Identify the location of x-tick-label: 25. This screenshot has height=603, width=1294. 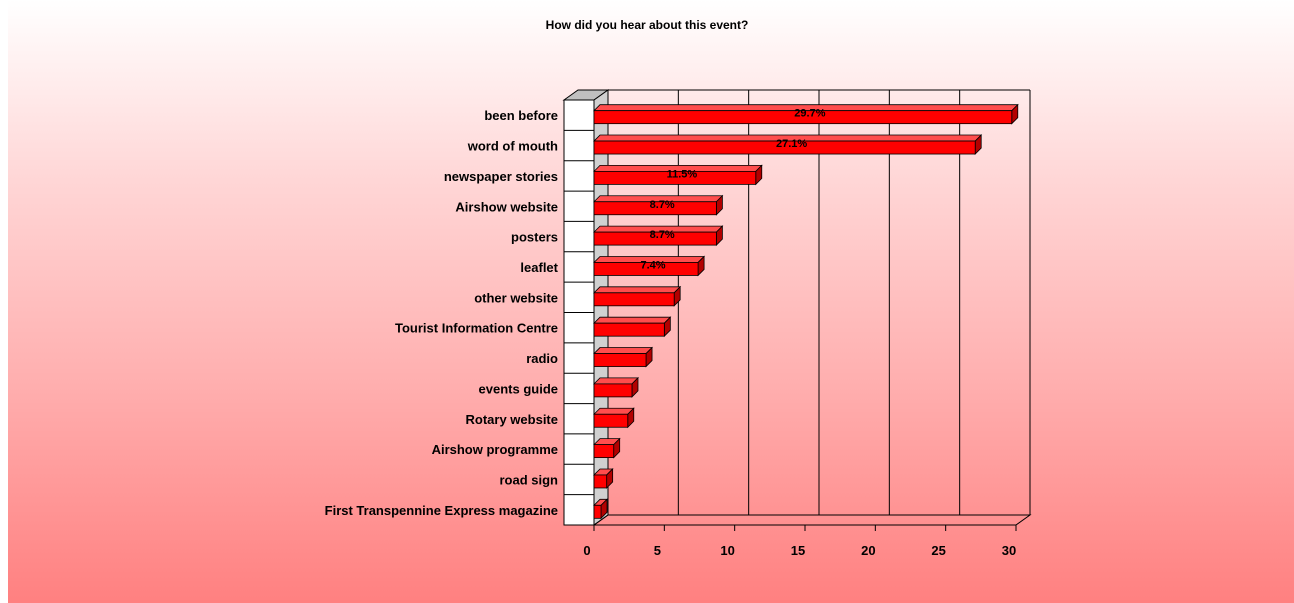
(938, 550).